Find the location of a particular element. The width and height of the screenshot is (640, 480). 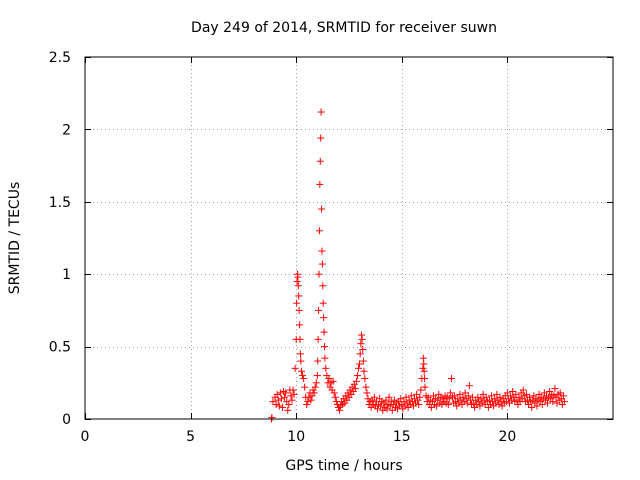

x-tick-label: 10 is located at coordinates (296, 437).